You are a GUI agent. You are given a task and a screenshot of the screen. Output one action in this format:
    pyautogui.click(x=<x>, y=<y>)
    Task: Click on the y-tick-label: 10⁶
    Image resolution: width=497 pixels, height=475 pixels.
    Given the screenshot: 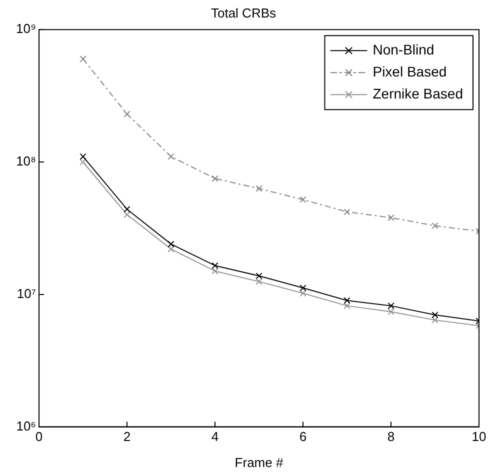 What is the action you would take?
    pyautogui.click(x=26, y=426)
    